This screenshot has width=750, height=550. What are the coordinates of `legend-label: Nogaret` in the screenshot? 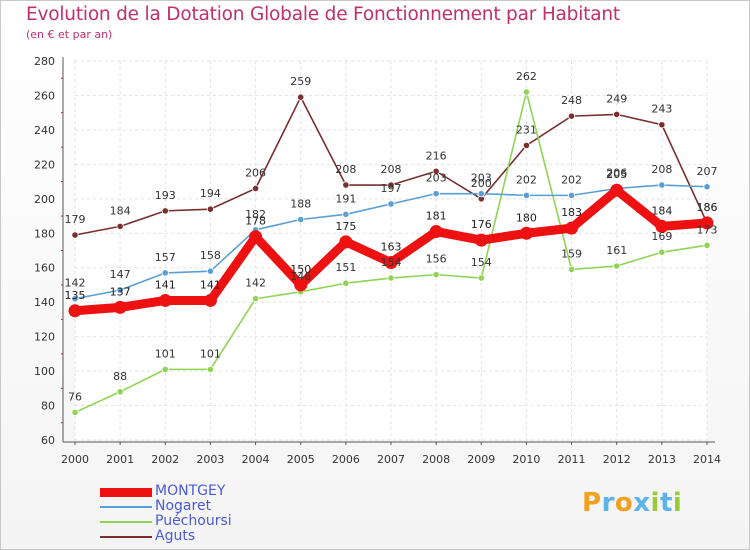 It's located at (183, 506).